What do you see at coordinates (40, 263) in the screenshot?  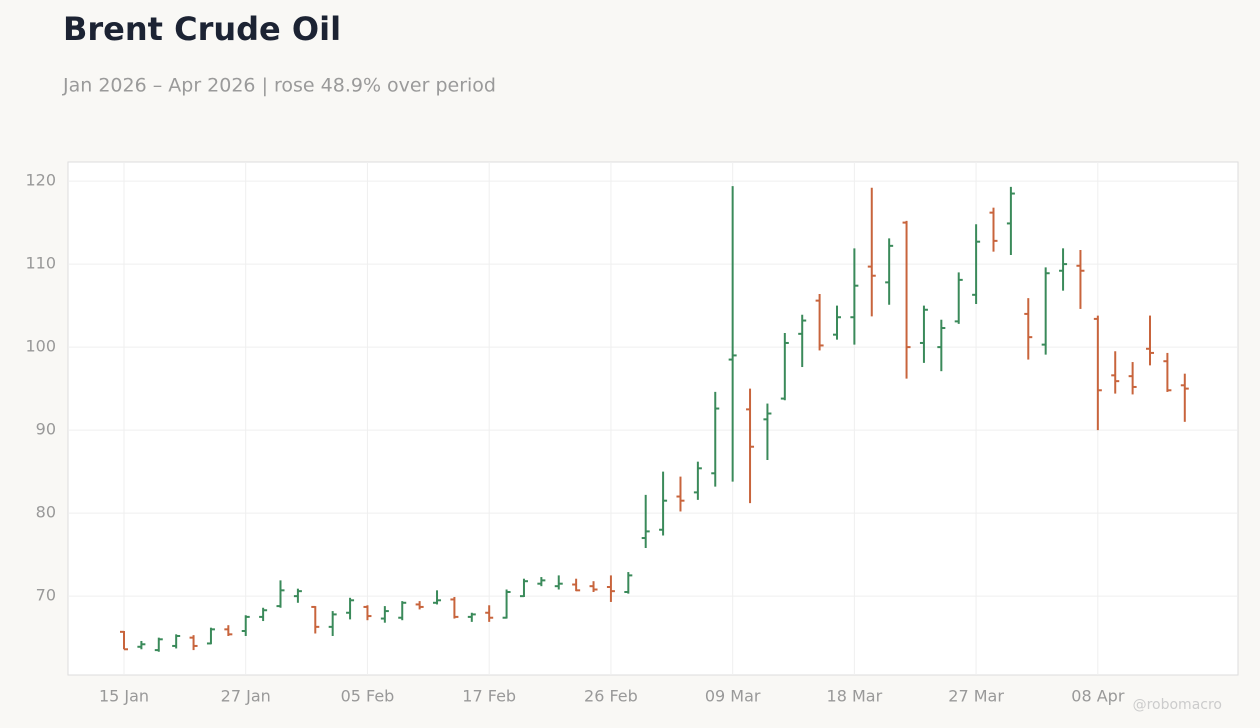 I see `y-tick-label: 110` at bounding box center [40, 263].